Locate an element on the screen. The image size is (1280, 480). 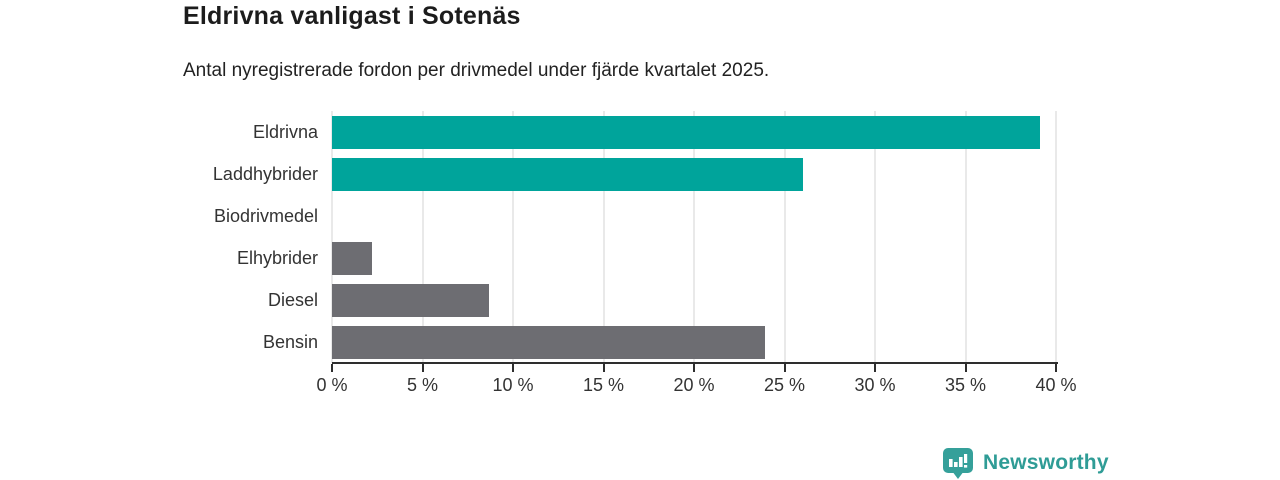
bar-elhybrider is located at coordinates (352, 258).